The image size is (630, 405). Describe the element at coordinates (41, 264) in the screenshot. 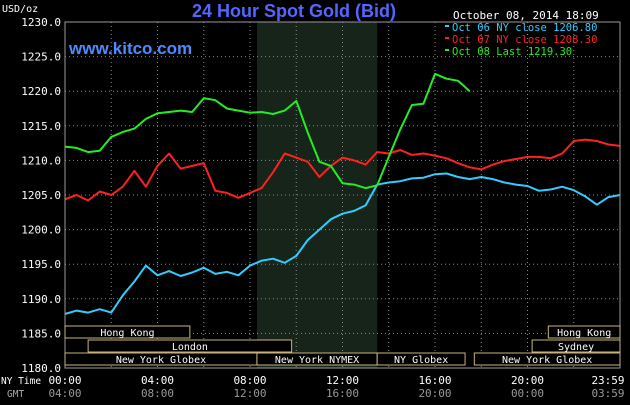

I see `y-tick-label: 1195.0` at that location.